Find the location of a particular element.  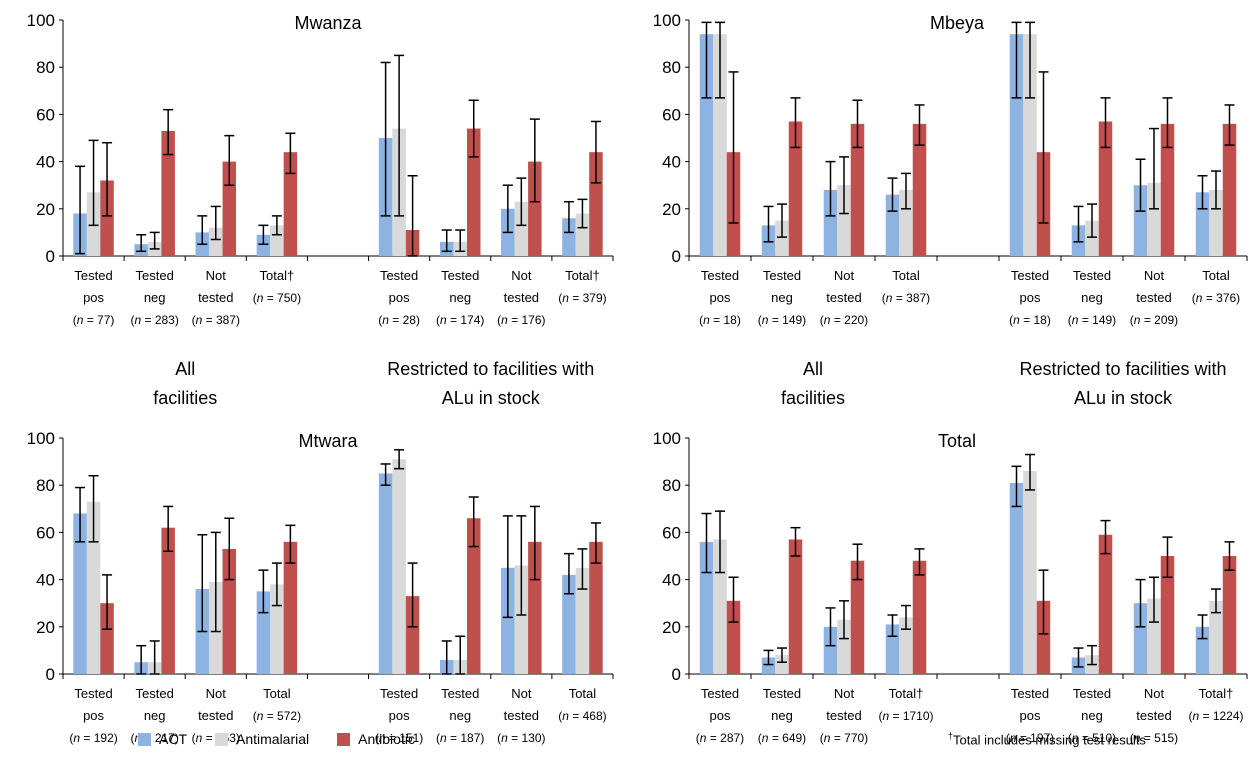

section-label-all: All is located at coordinates (813, 369).